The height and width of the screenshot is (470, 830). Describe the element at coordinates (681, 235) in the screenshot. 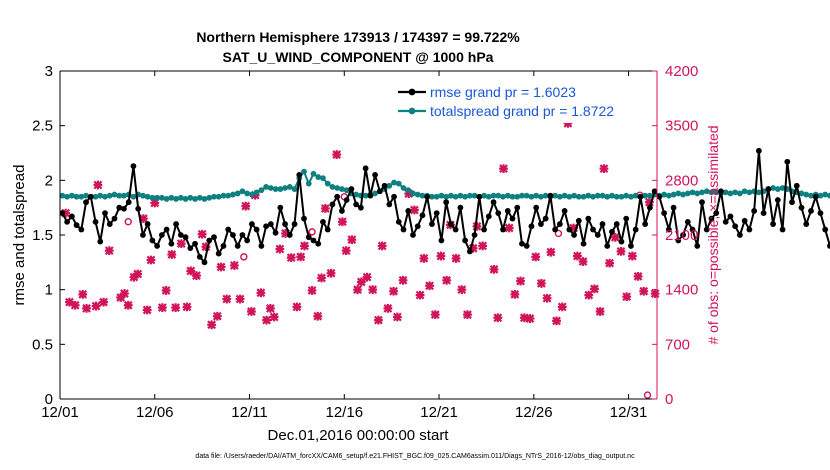

I see `y-right-tick-label: 2100` at that location.